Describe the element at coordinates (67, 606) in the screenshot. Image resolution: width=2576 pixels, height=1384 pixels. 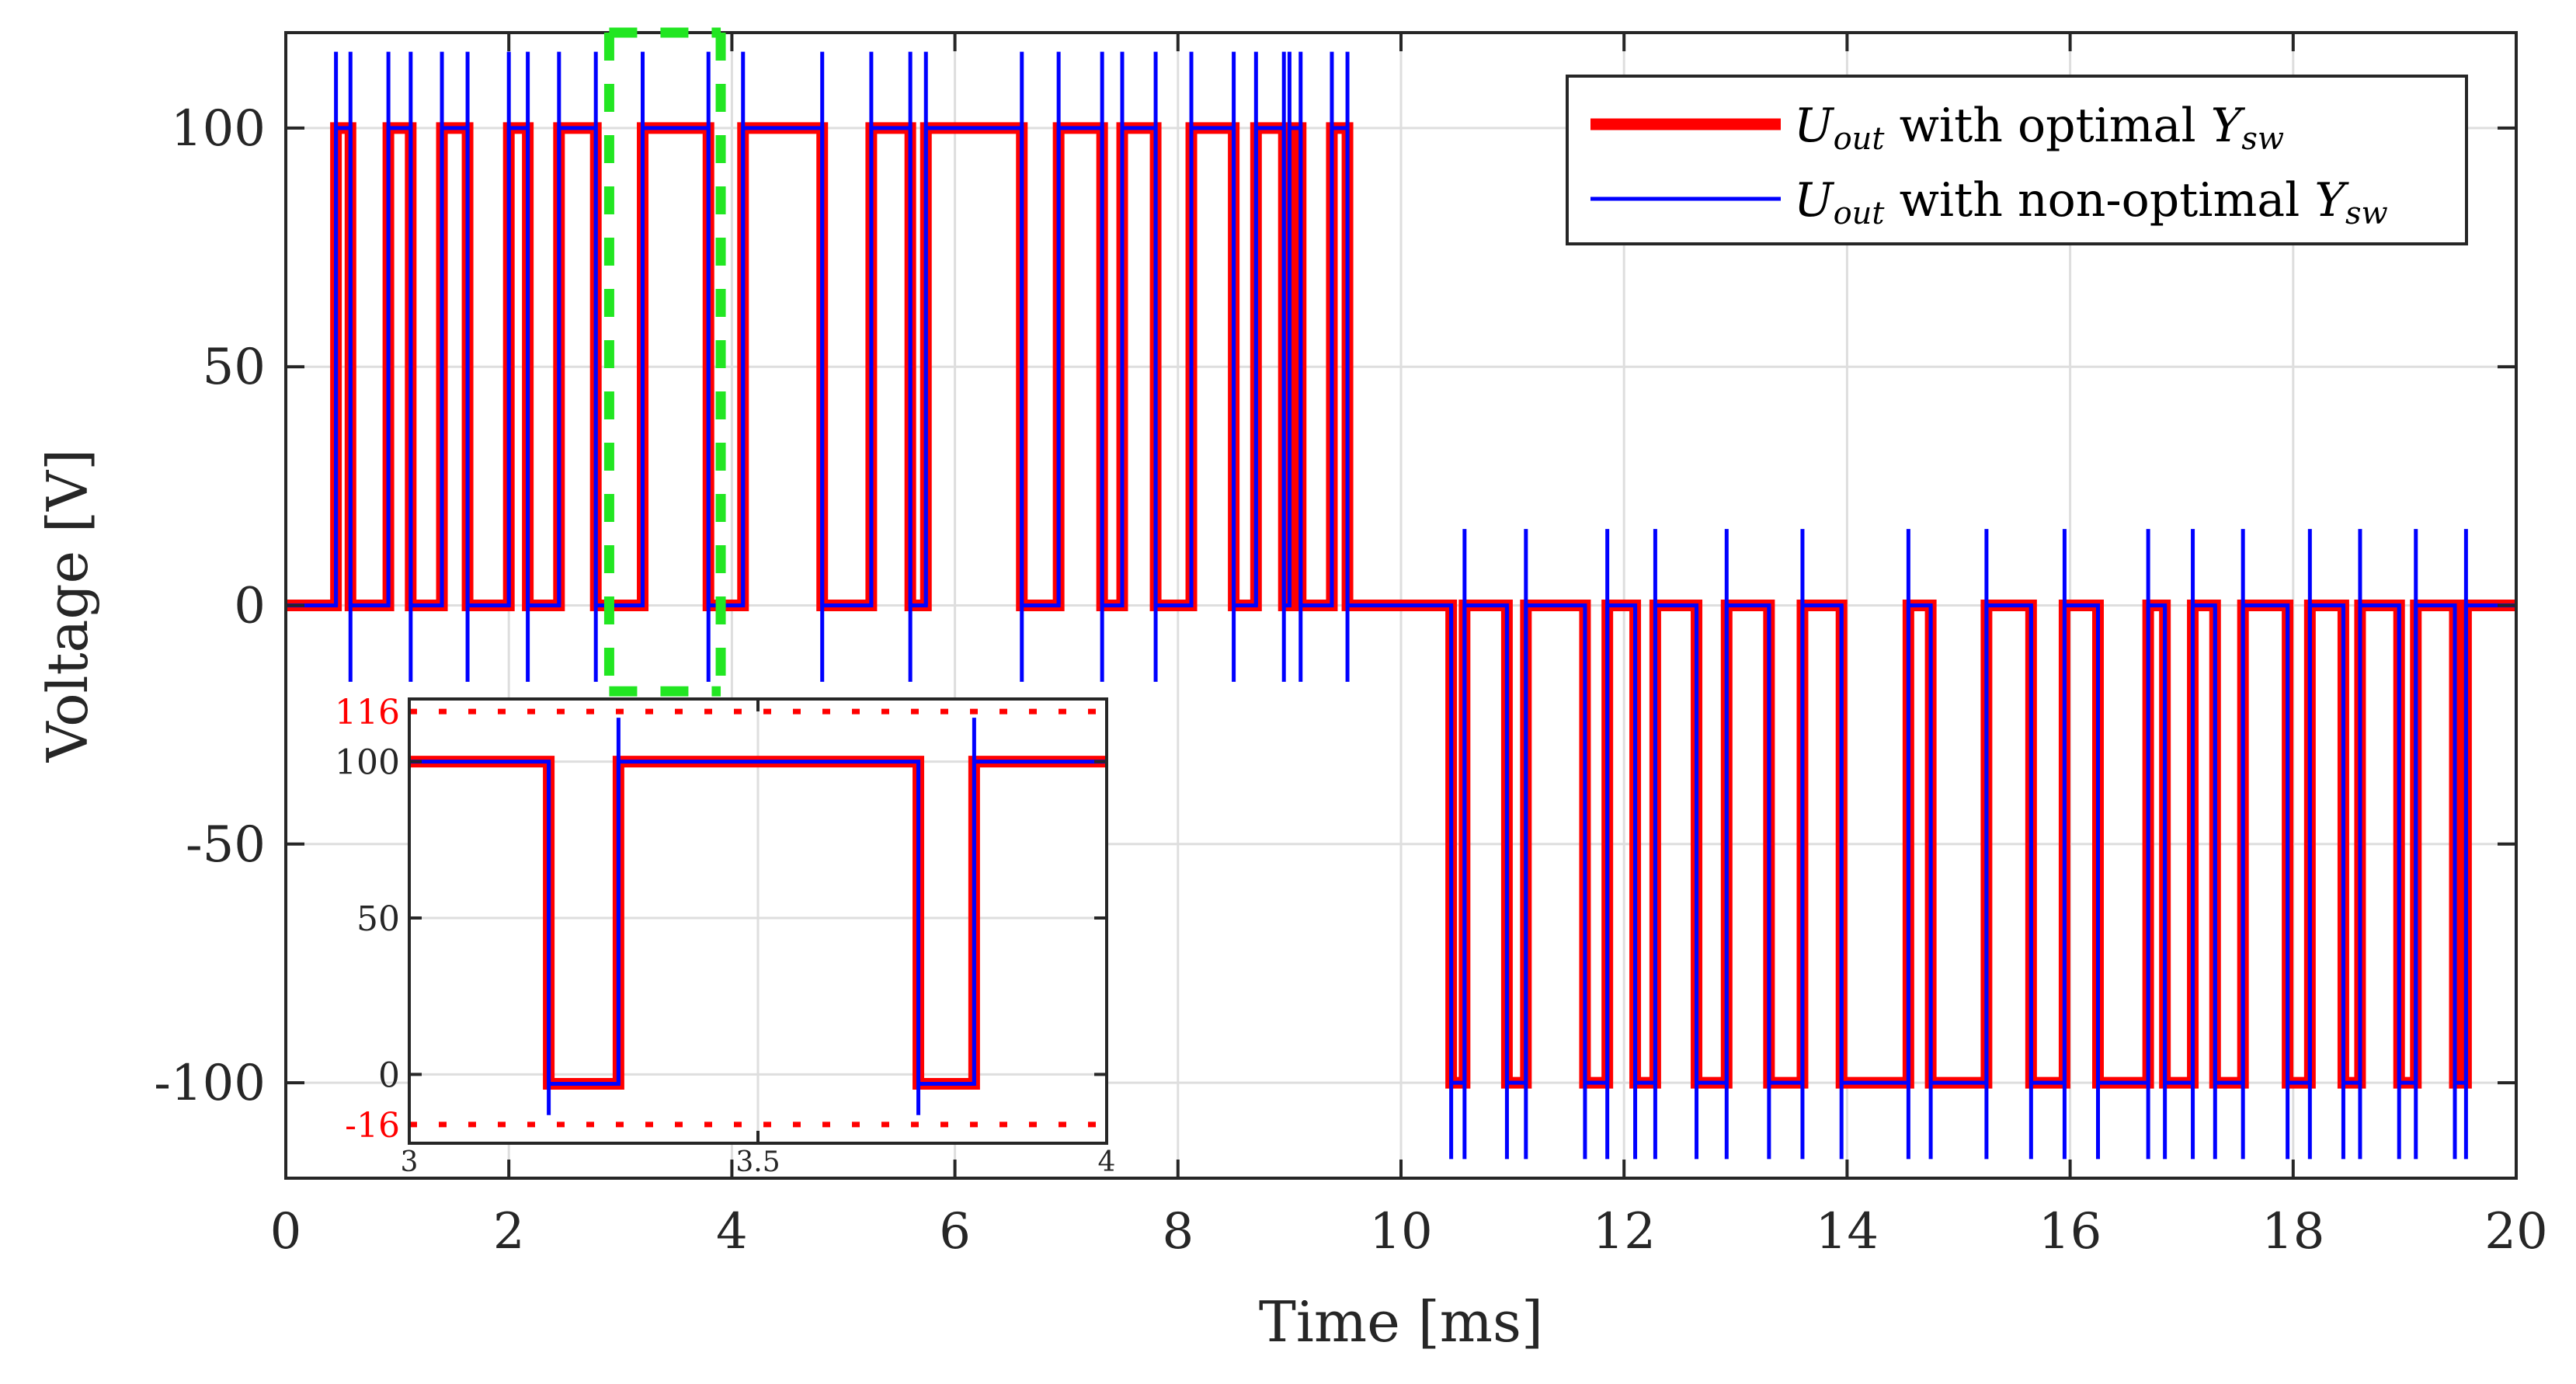
I see `y-axis-label: Voltage [V]` at that location.